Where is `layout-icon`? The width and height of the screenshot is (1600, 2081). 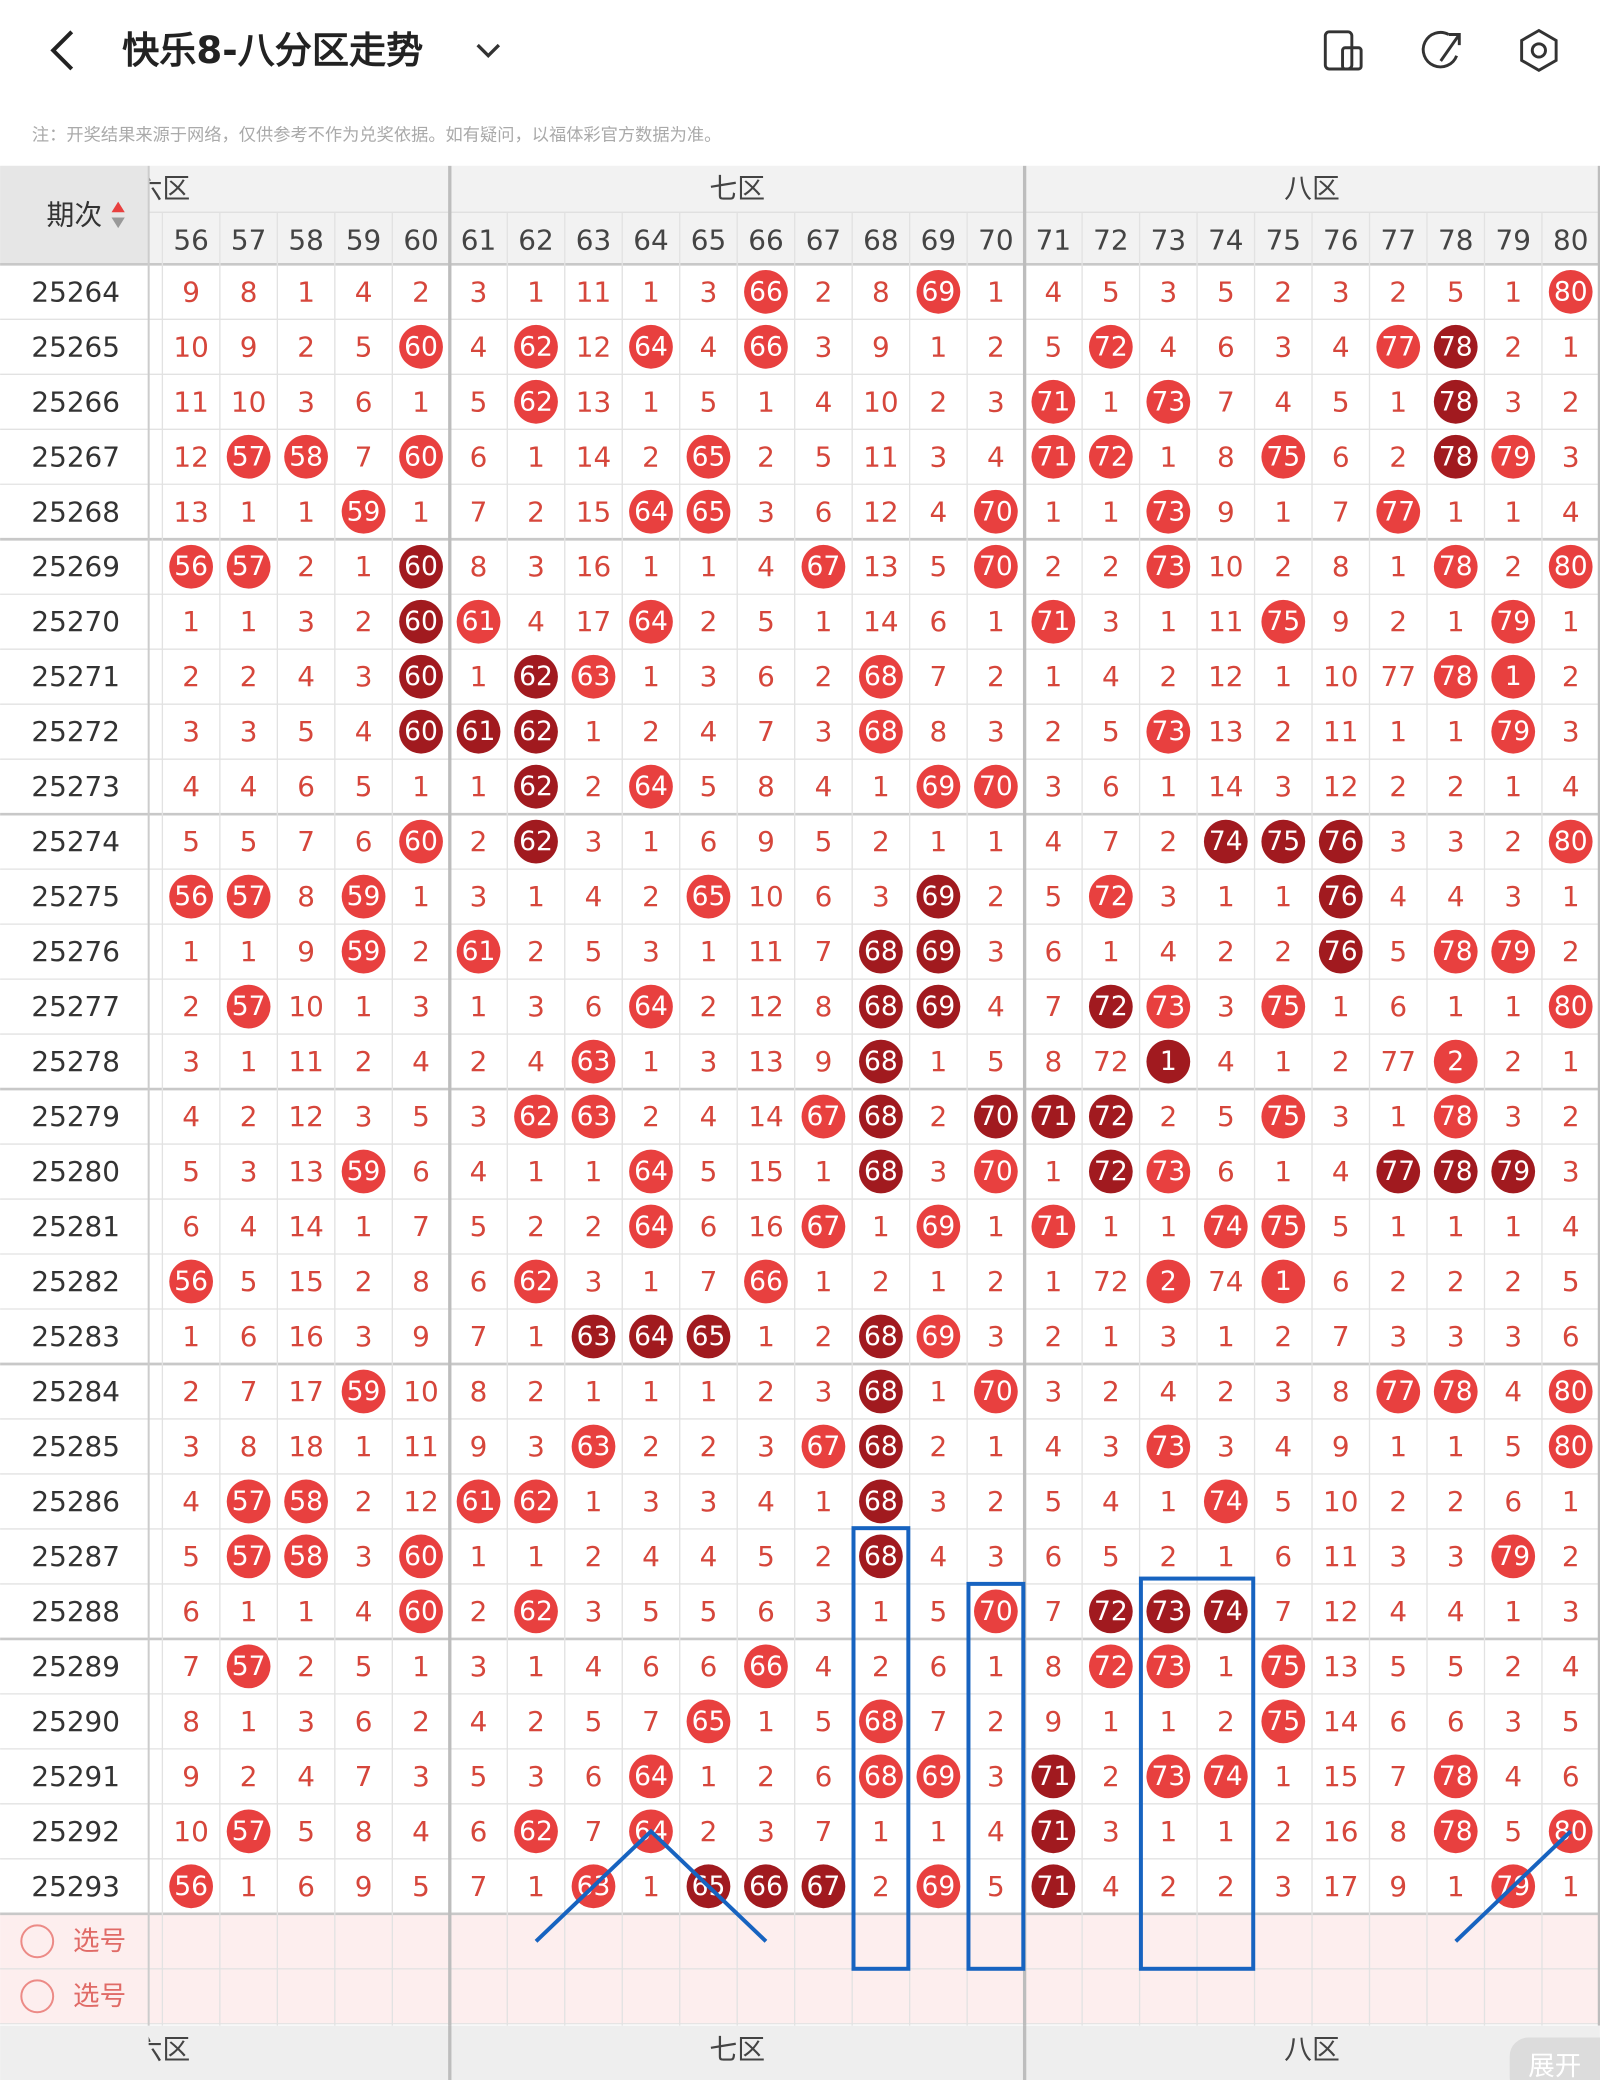 layout-icon is located at coordinates (1343, 50).